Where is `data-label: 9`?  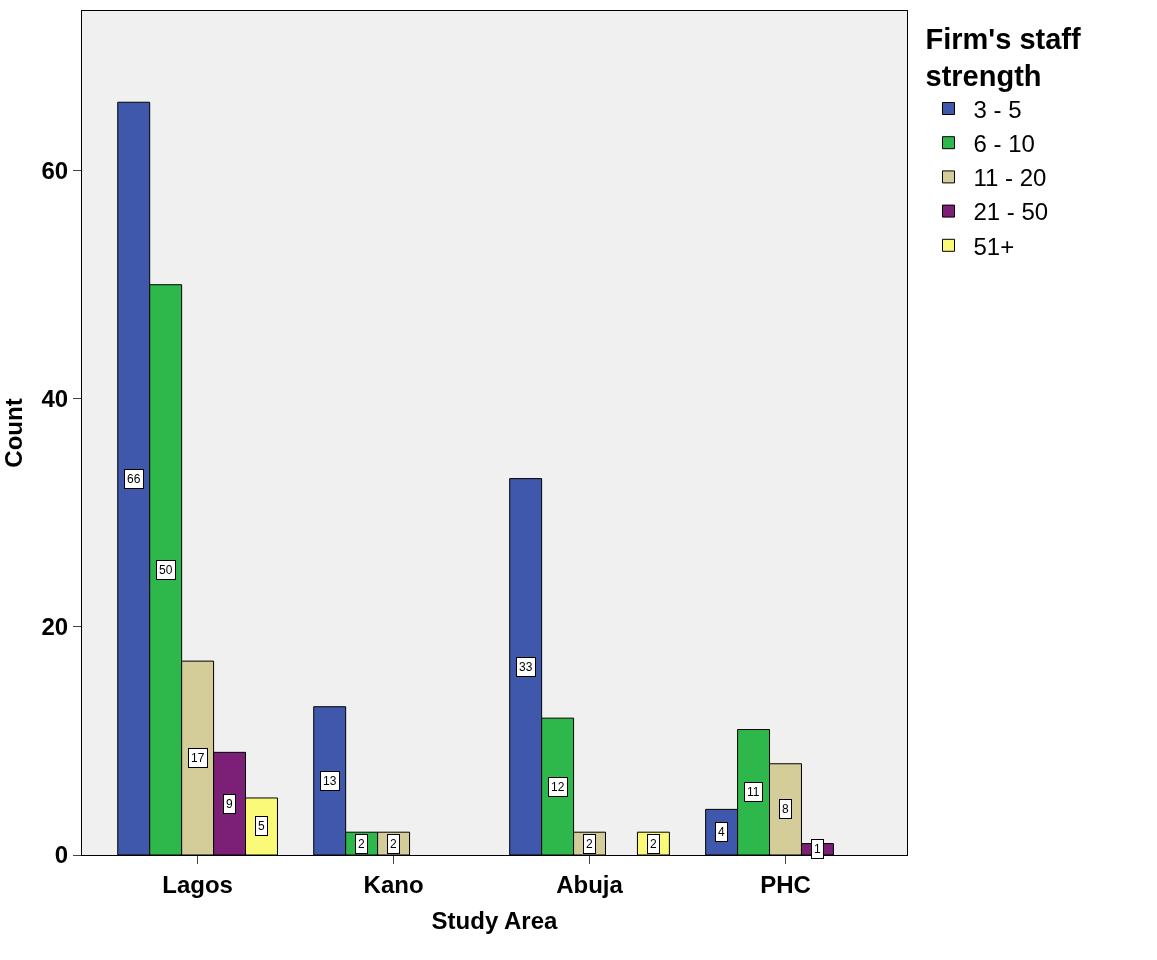
data-label: 9 is located at coordinates (229, 804).